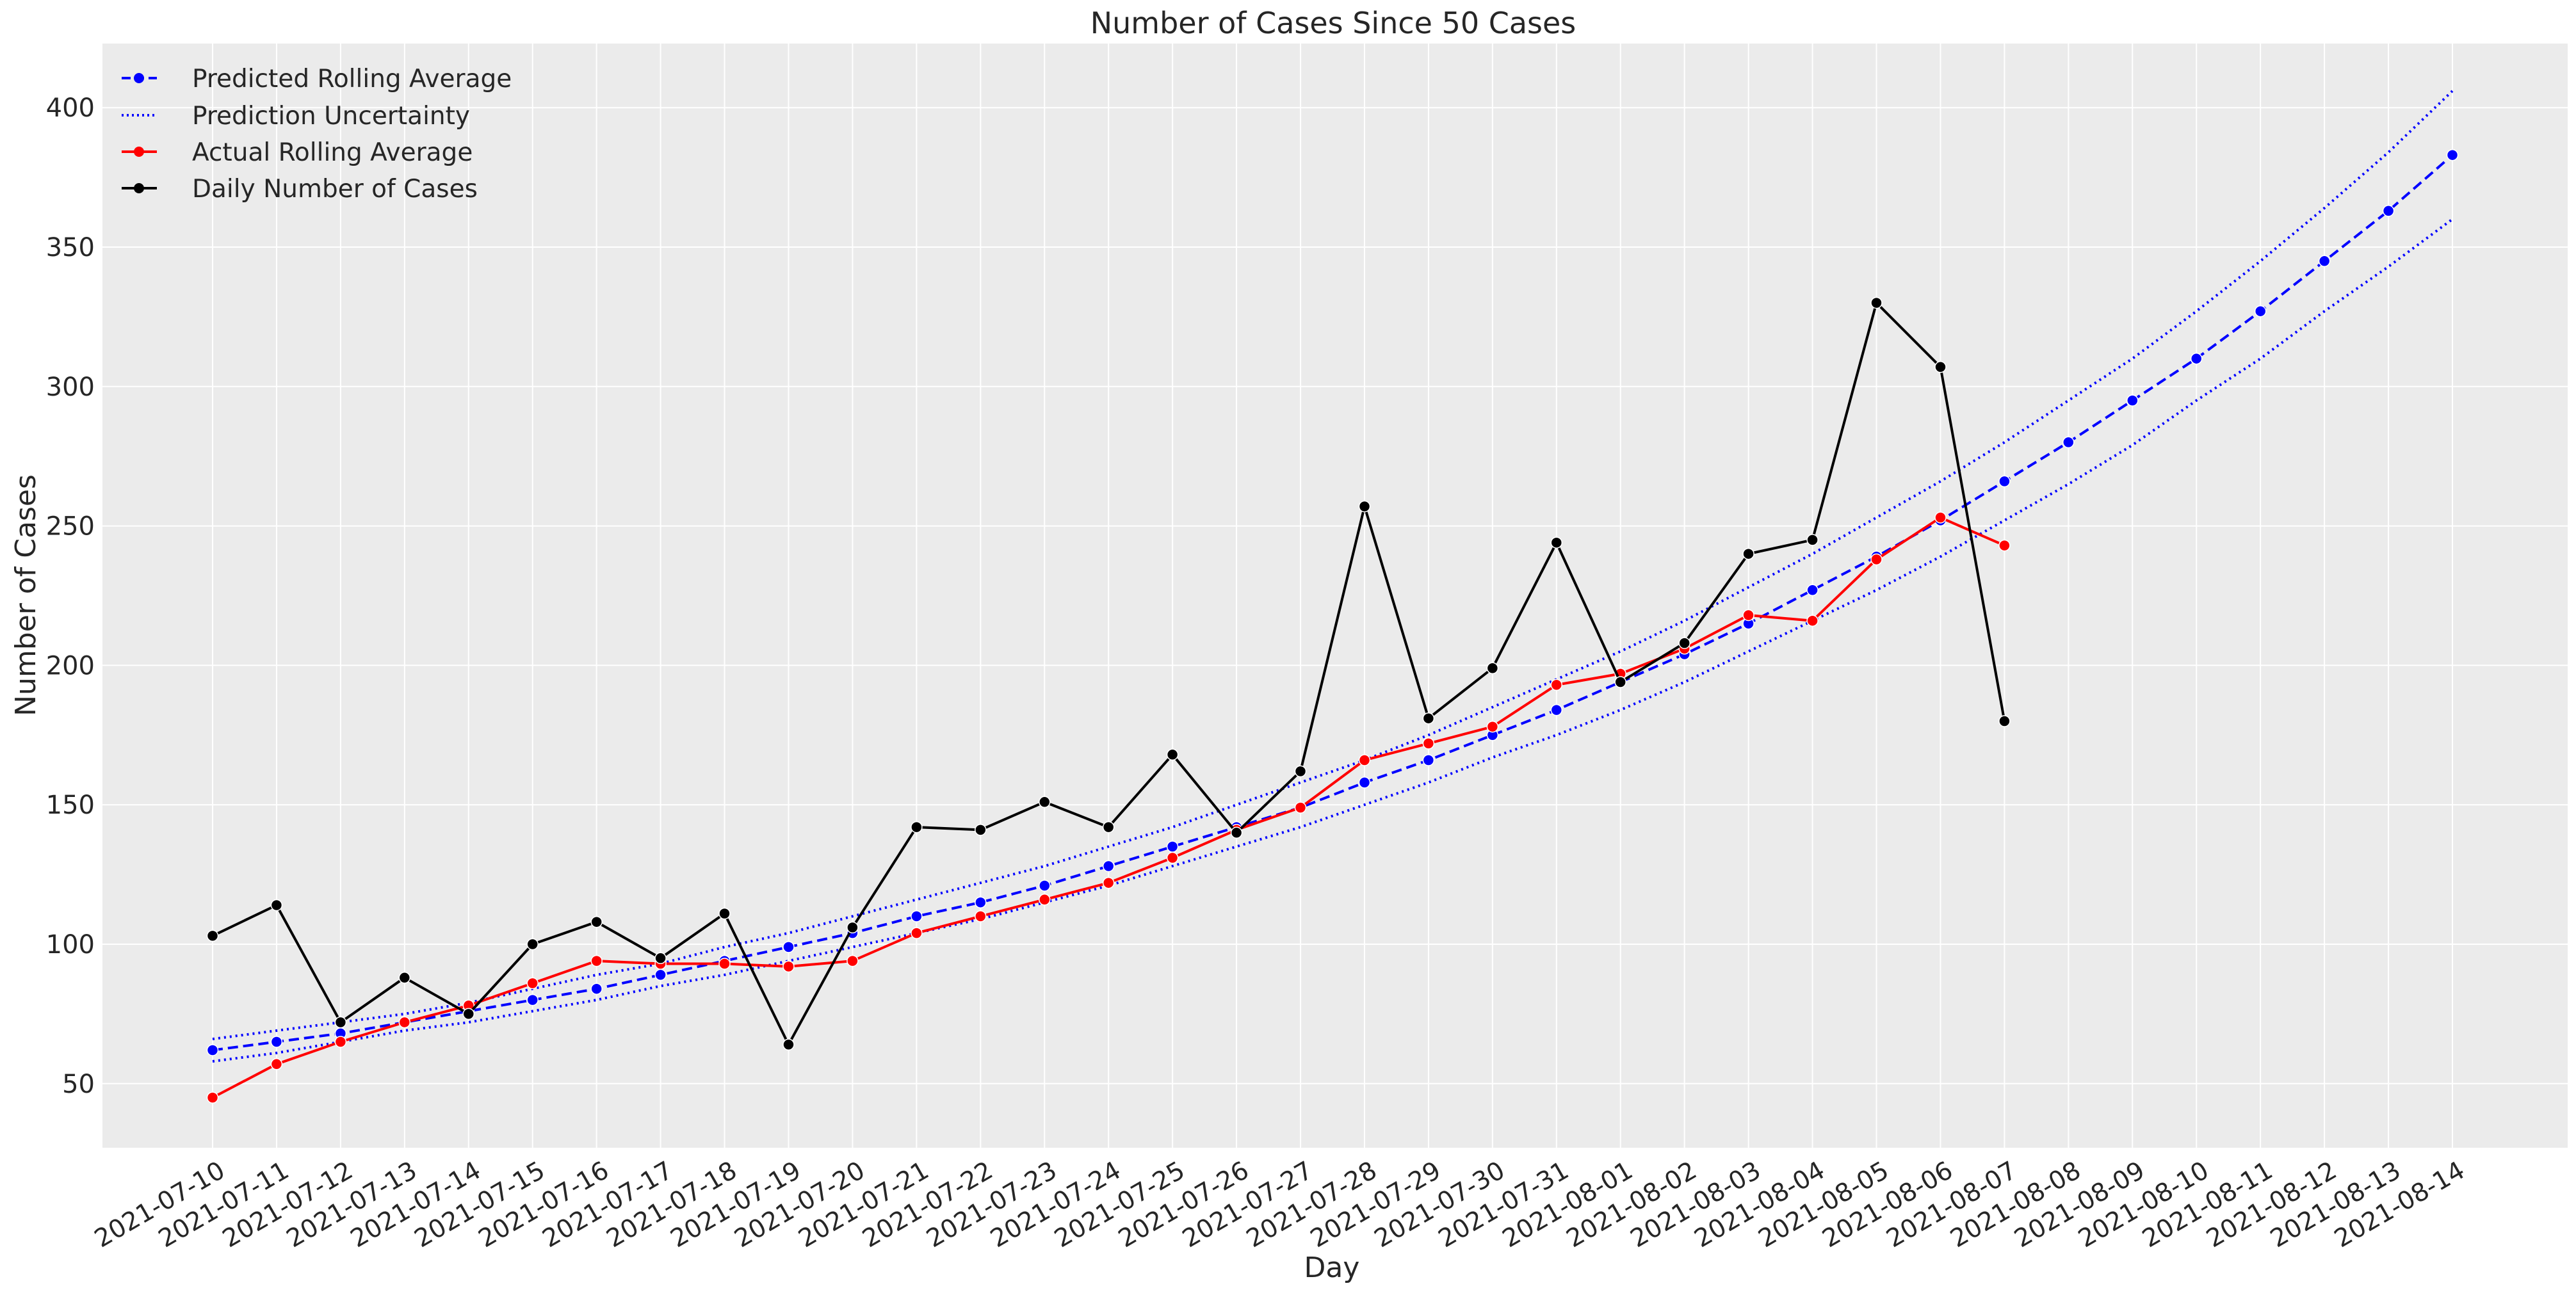 This screenshot has width=2576, height=1295. What do you see at coordinates (1333, 23) in the screenshot?
I see `chart-title: Number of Cases Since 50 Cases` at bounding box center [1333, 23].